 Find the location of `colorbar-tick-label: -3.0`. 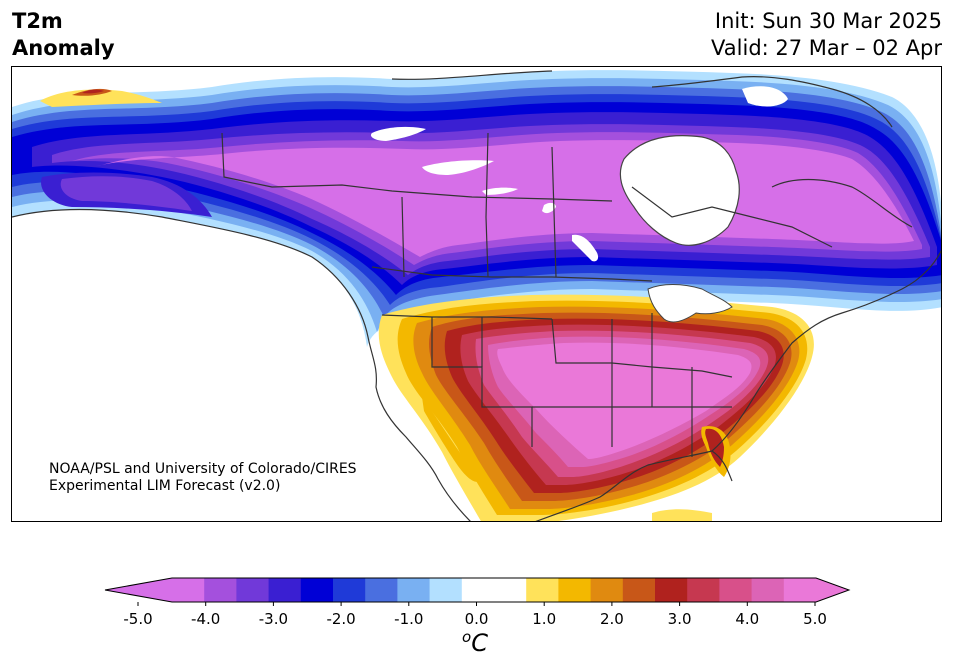

colorbar-tick-label: -3.0 is located at coordinates (273, 619).